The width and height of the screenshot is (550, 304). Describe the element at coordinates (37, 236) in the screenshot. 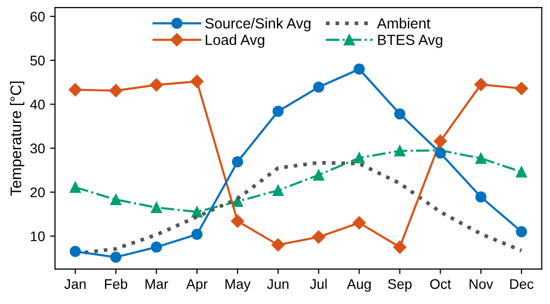

I see `y-tick-label: 10` at that location.